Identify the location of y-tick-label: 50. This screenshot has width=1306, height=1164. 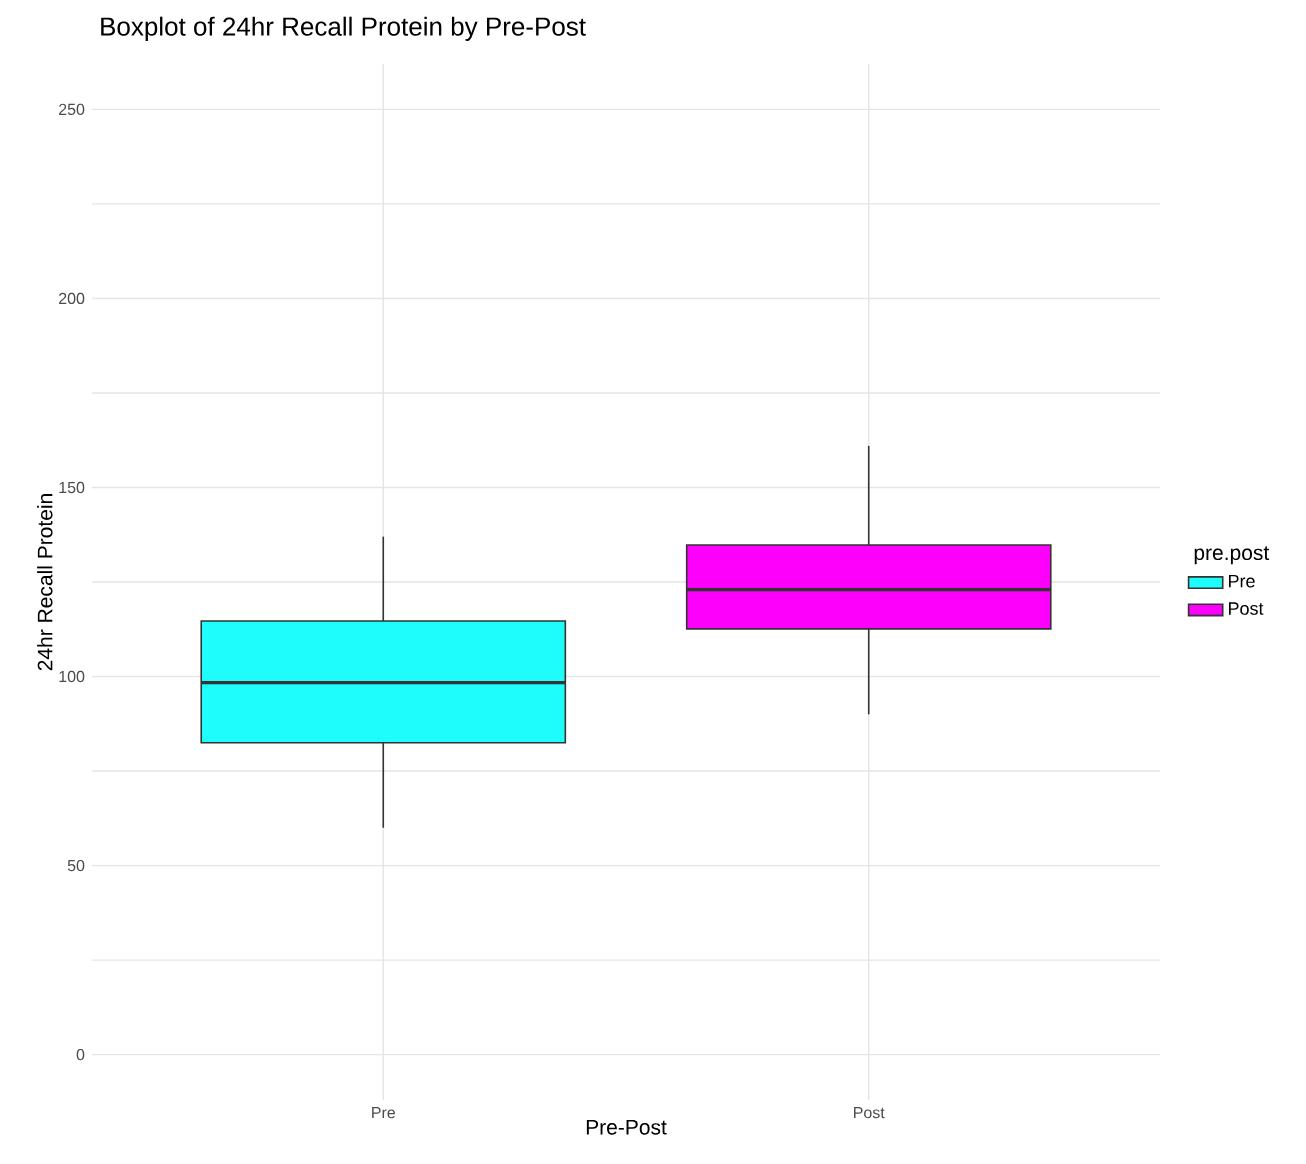
(76, 865).